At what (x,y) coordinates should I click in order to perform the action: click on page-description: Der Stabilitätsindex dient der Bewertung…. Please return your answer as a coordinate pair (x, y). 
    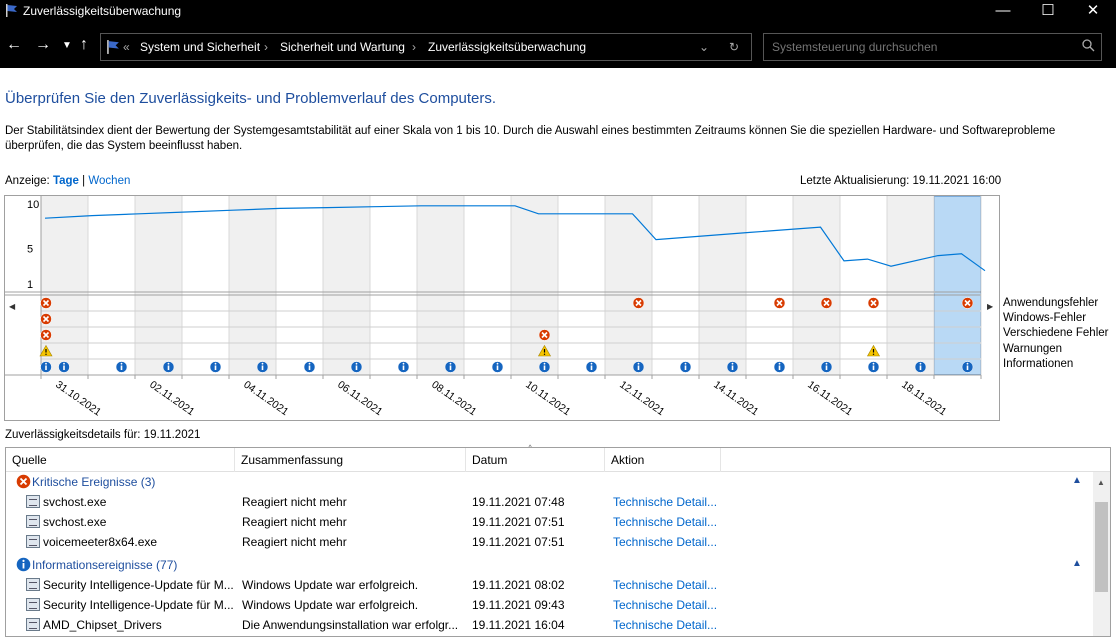
    Looking at the image, I should click on (530, 138).